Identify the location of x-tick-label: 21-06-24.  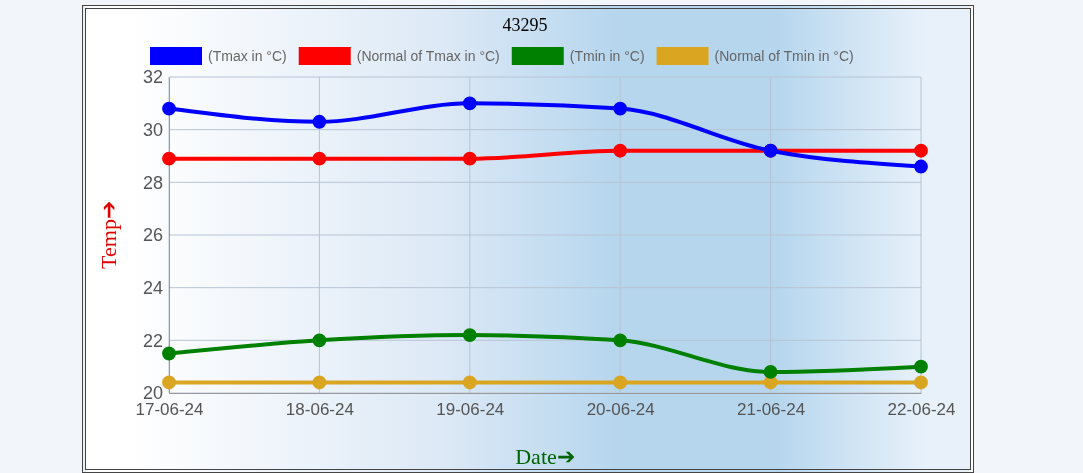
(771, 410).